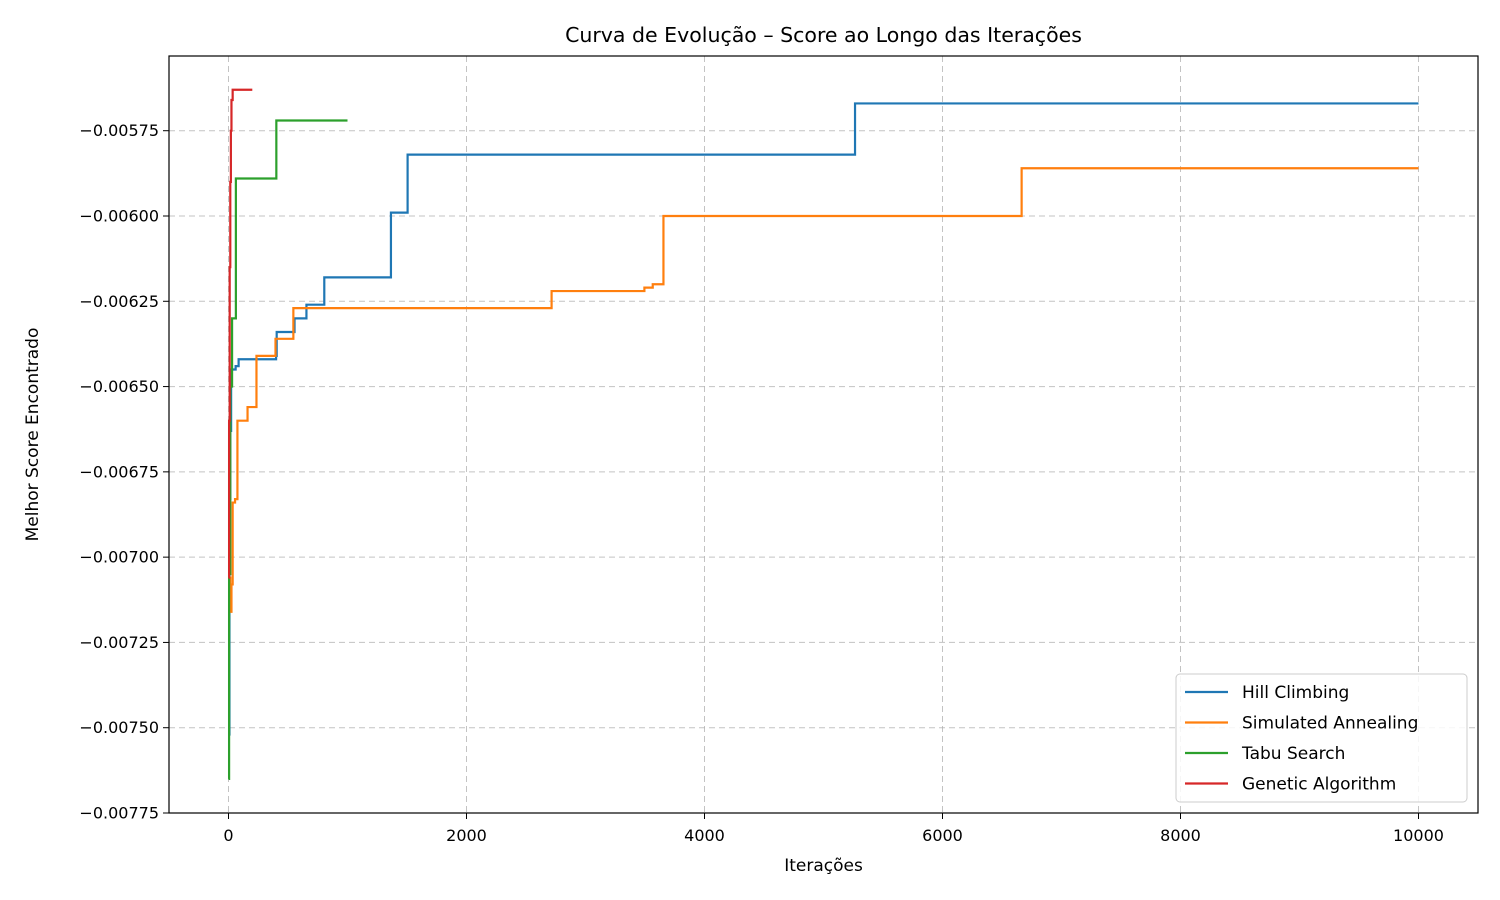  I want to click on y-tick-label: −0.00700, so click(119, 557).